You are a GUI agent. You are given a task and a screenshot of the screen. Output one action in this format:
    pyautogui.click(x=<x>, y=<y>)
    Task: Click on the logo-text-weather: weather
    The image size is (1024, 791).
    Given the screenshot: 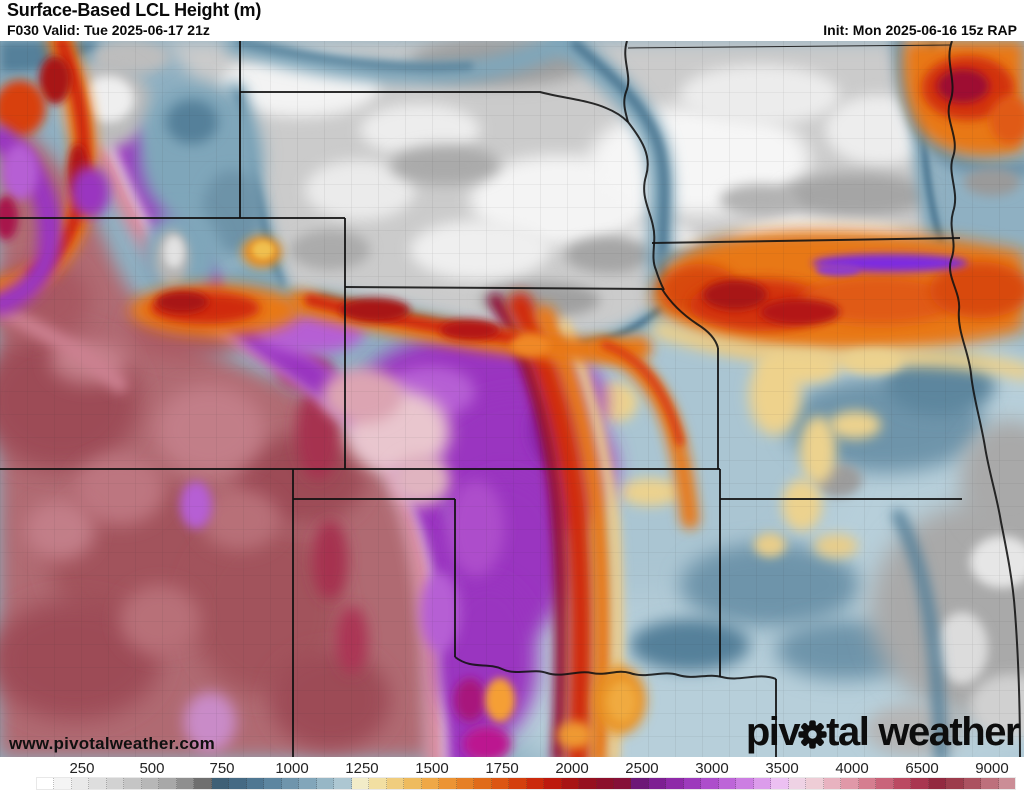 What is the action you would take?
    pyautogui.click(x=949, y=732)
    